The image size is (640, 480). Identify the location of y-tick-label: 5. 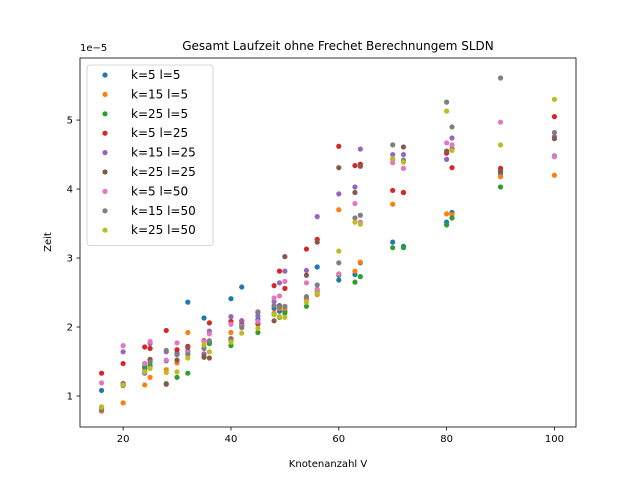
(70, 121).